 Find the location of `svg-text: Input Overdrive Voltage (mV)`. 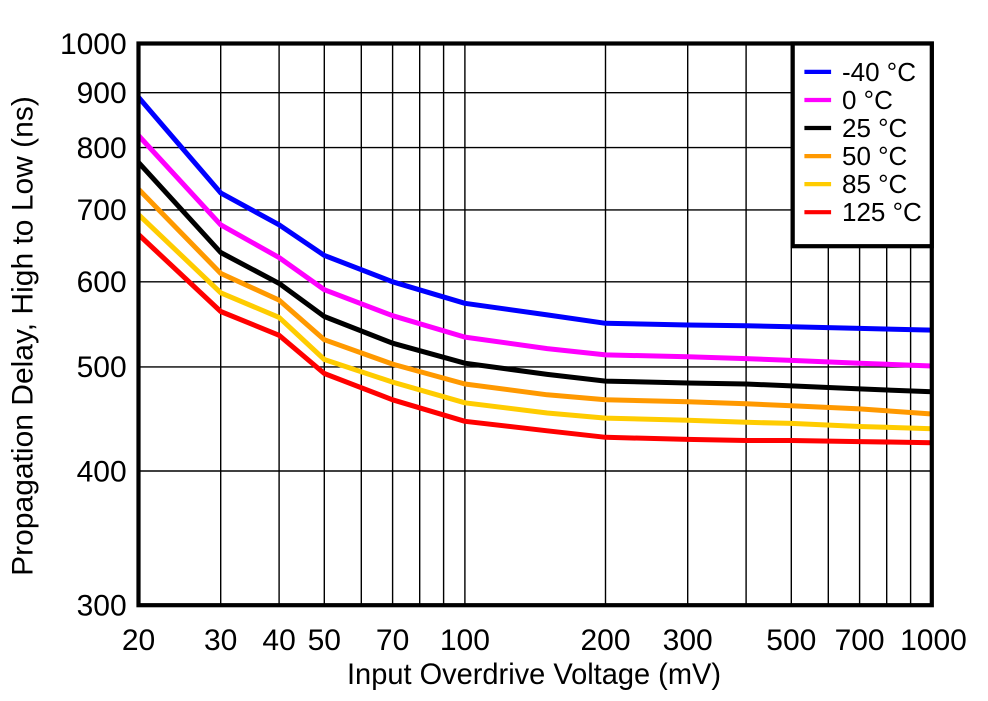

svg-text: Input Overdrive Voltage (mV) is located at coordinates (534, 674).